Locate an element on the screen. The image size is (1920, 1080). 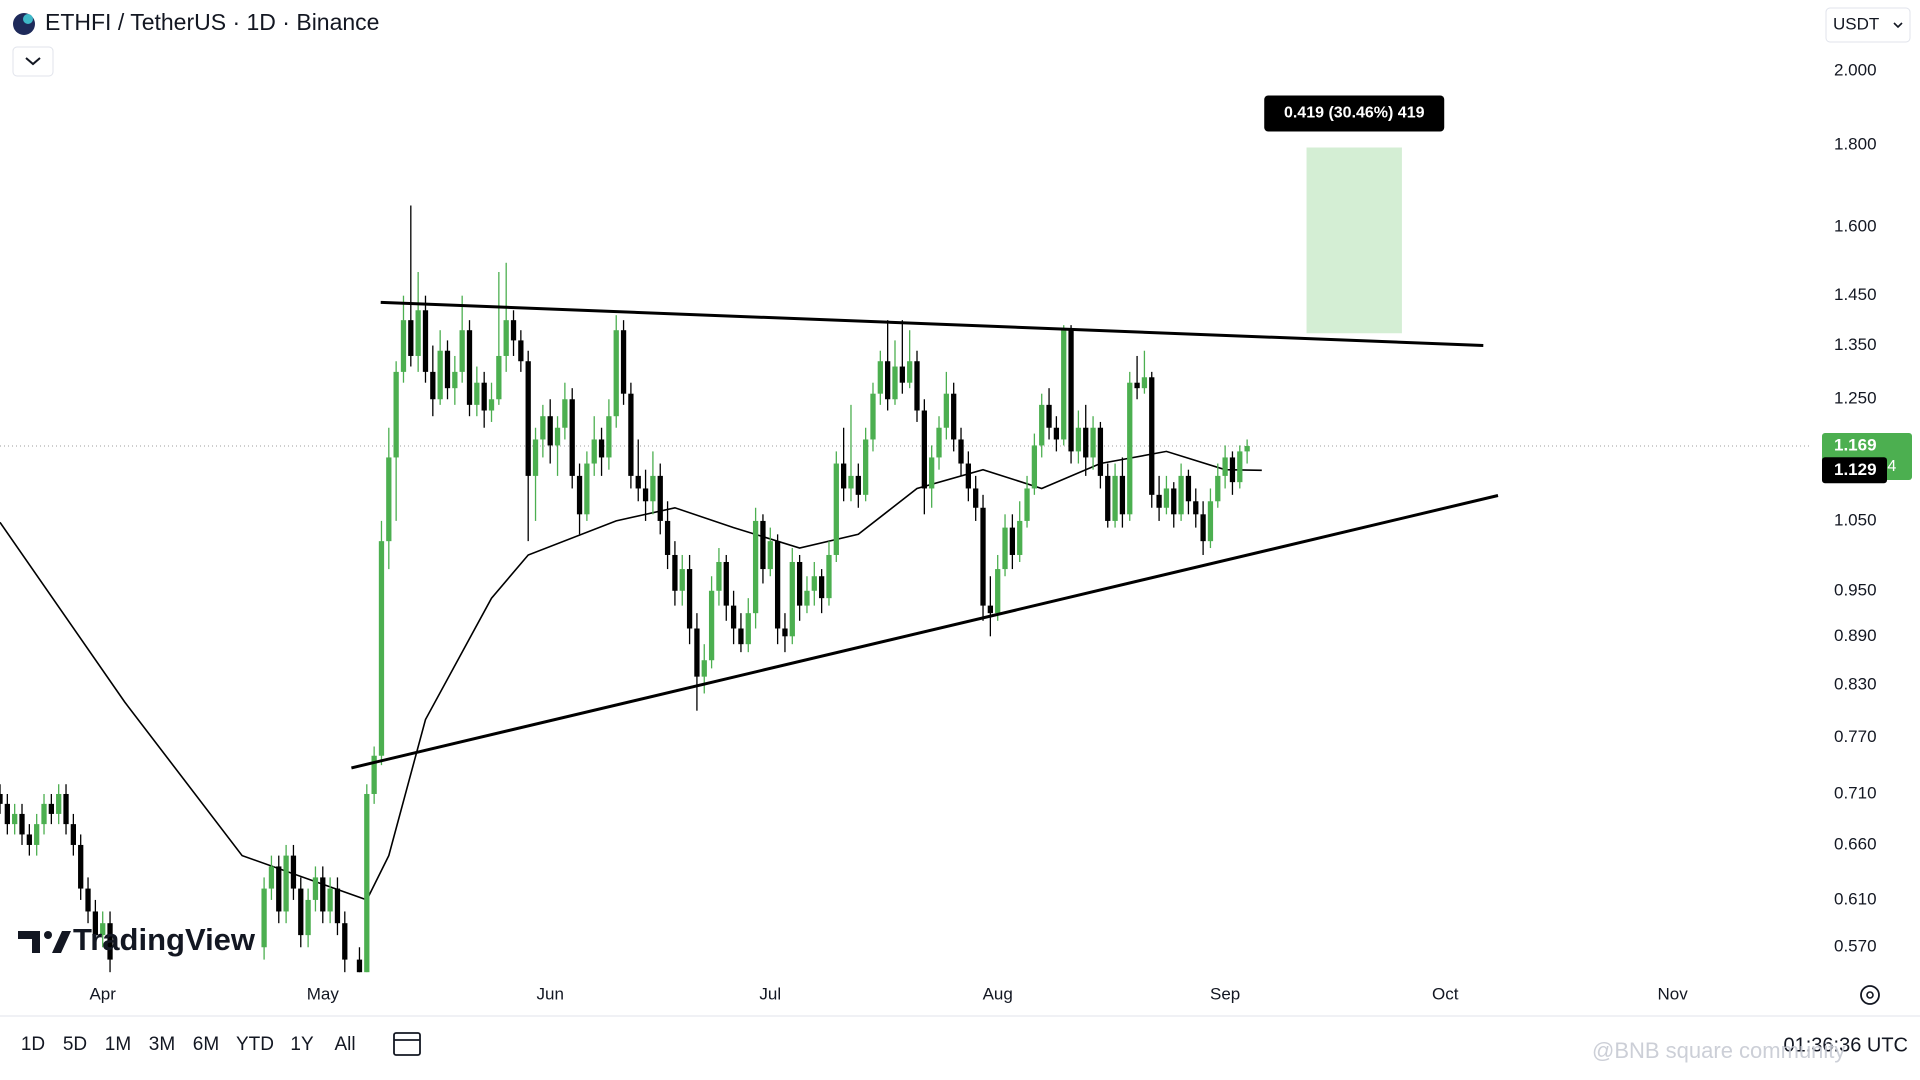
x-tick-label: Aug is located at coordinates (998, 993).